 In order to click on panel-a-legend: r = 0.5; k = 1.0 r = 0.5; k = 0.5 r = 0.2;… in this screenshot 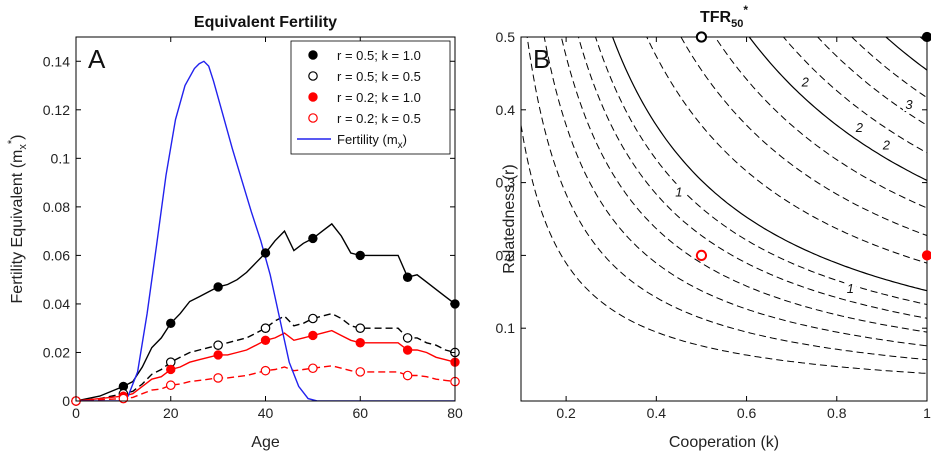, I will do `click(370, 97)`.